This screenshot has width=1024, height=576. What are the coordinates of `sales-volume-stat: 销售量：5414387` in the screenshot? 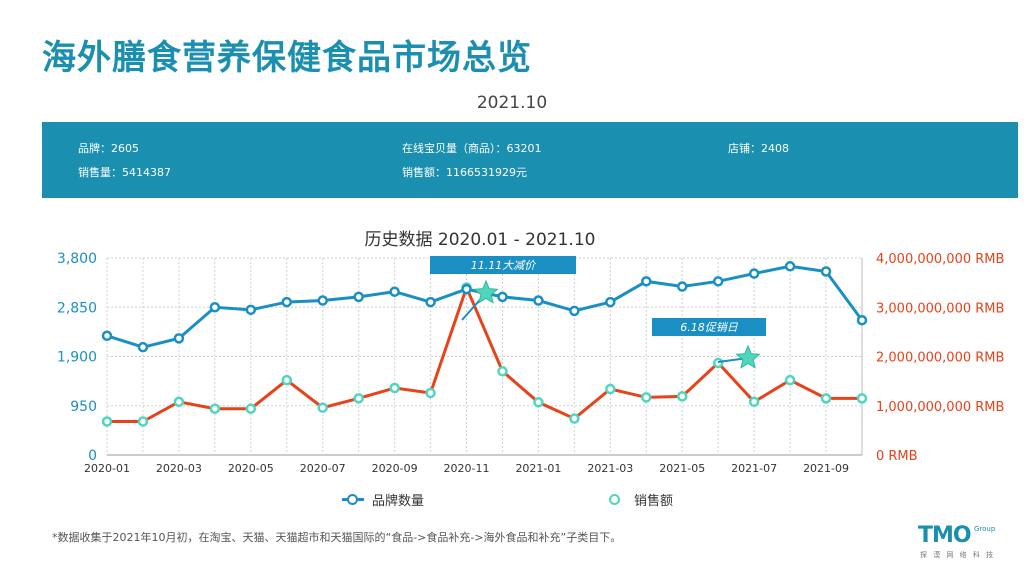 It's located at (124, 172).